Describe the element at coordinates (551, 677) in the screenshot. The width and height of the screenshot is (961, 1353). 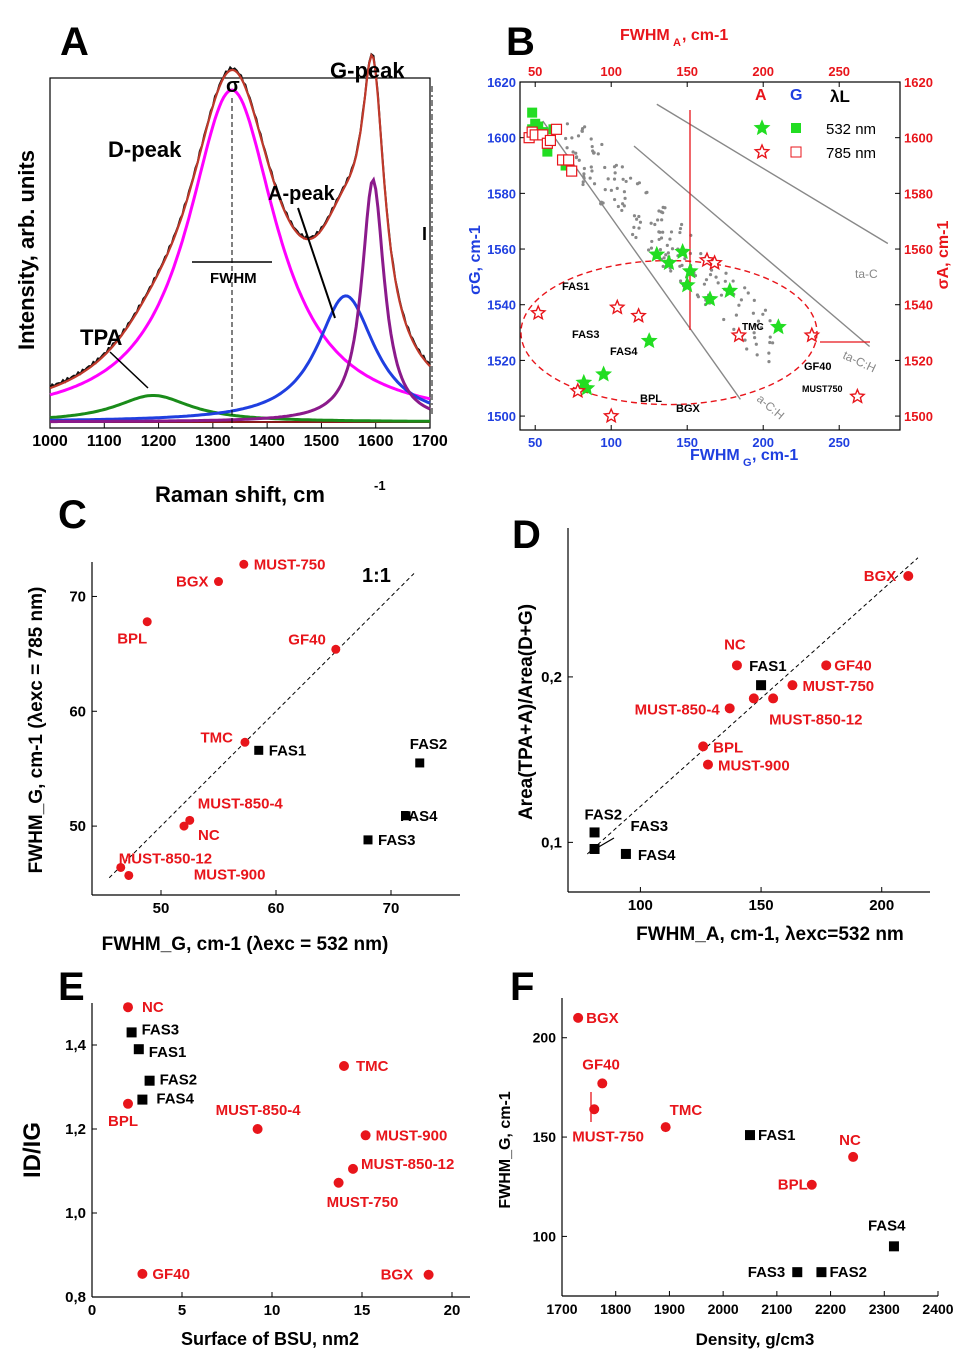
I see `y-tick-label: 0,2` at that location.